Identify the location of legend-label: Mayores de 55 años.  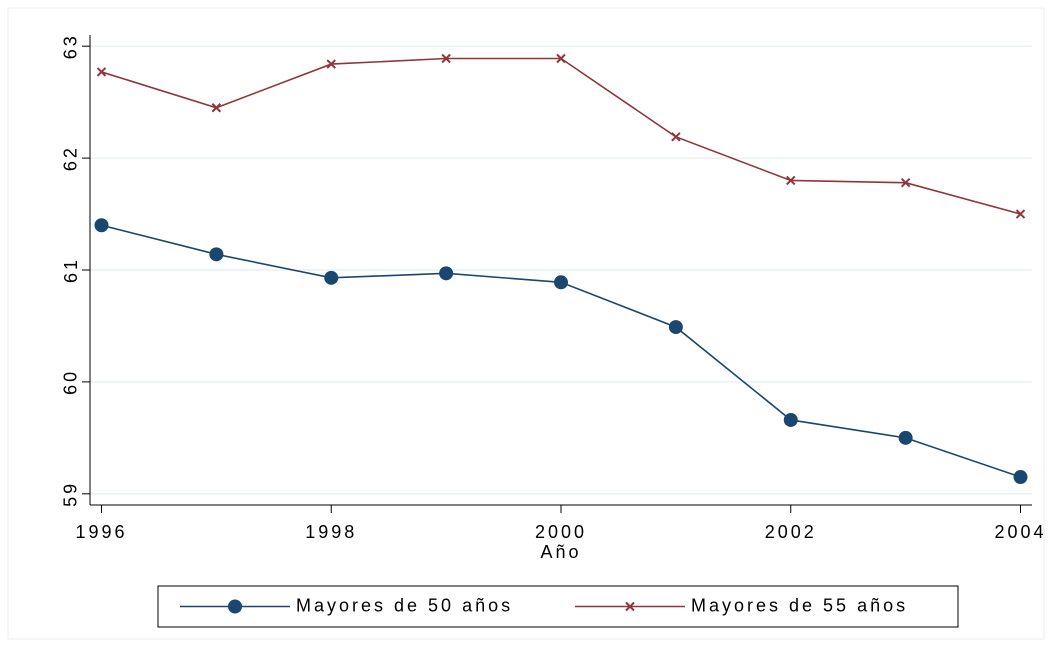
(799, 605).